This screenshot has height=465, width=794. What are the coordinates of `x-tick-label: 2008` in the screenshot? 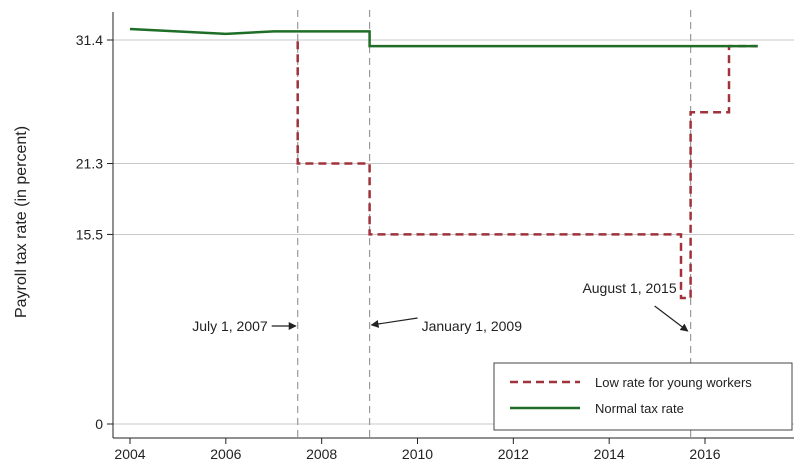 It's located at (321, 454).